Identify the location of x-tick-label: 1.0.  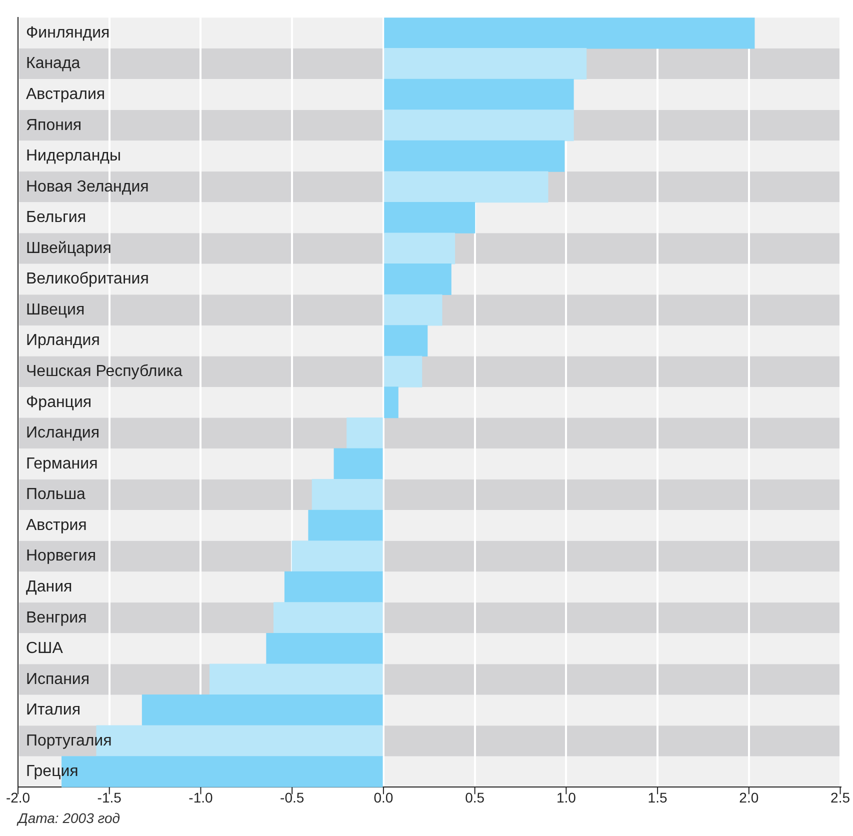
(566, 797).